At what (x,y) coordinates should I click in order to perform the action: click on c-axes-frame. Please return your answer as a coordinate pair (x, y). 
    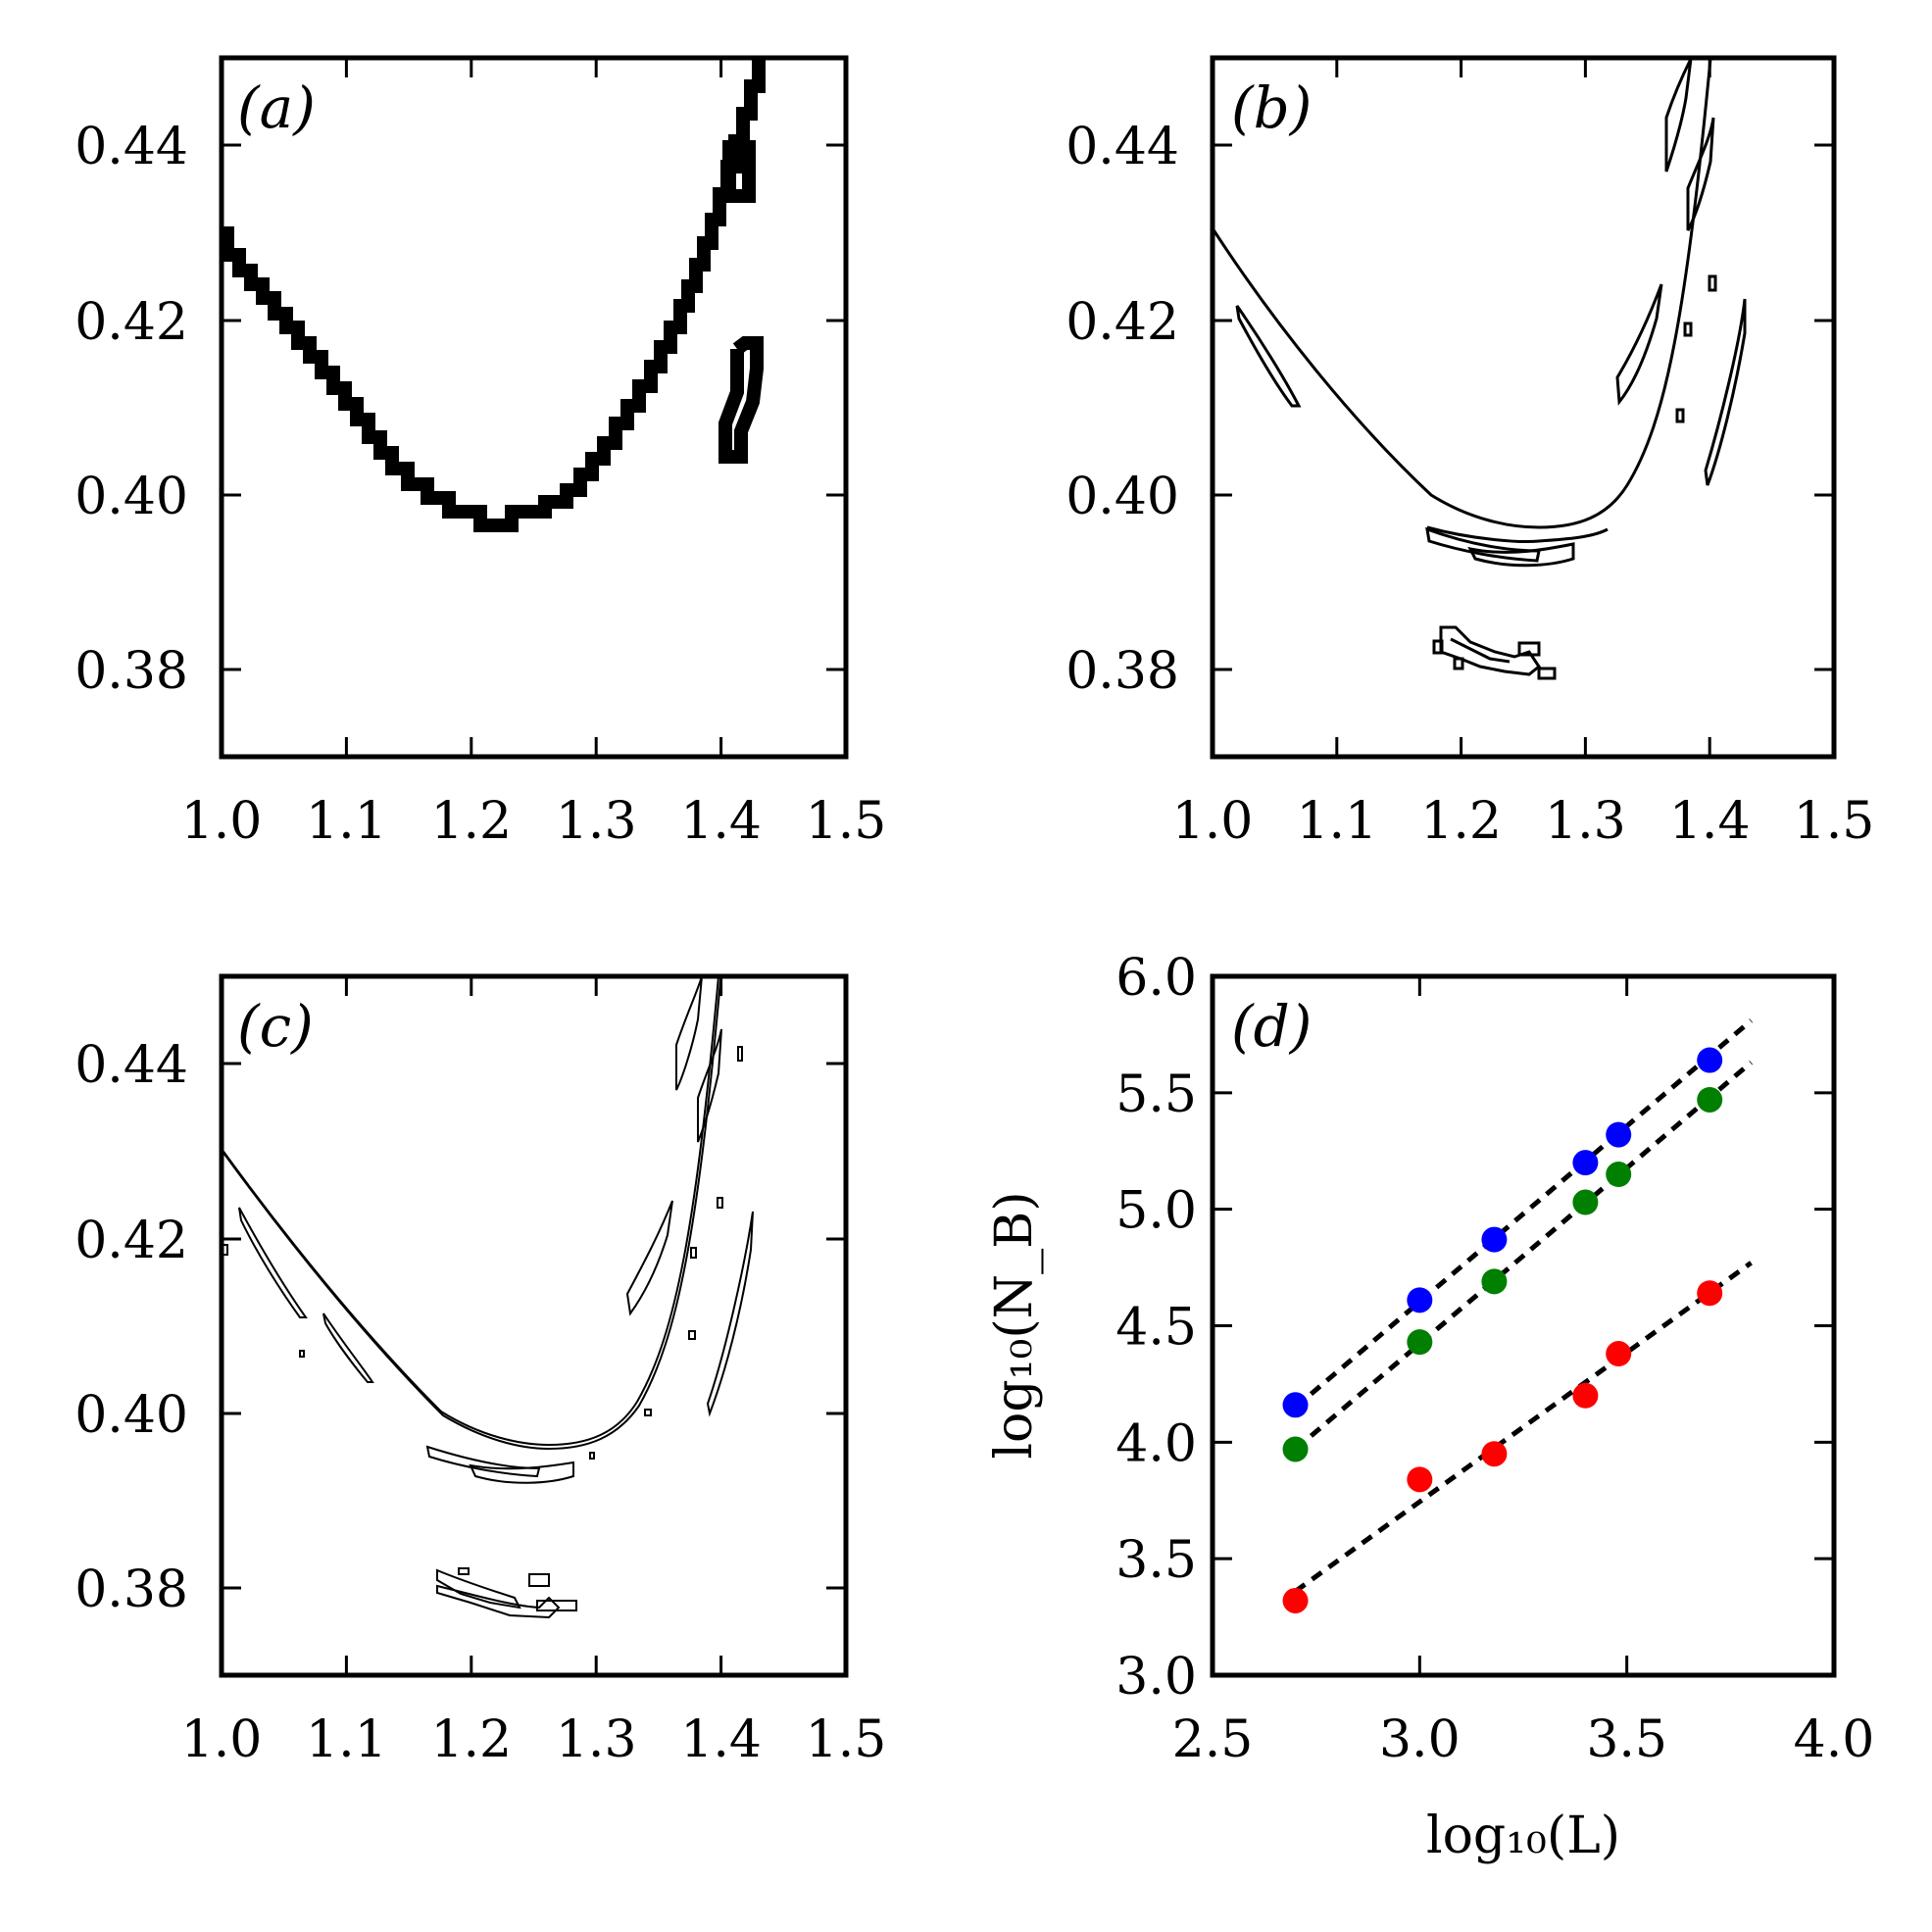
    Looking at the image, I should click on (534, 1325).